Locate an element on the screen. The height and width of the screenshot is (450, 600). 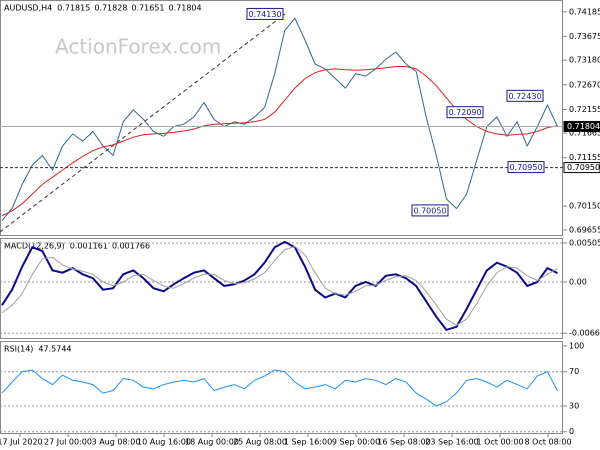
annotation-label: 0.72430 is located at coordinates (524, 96).